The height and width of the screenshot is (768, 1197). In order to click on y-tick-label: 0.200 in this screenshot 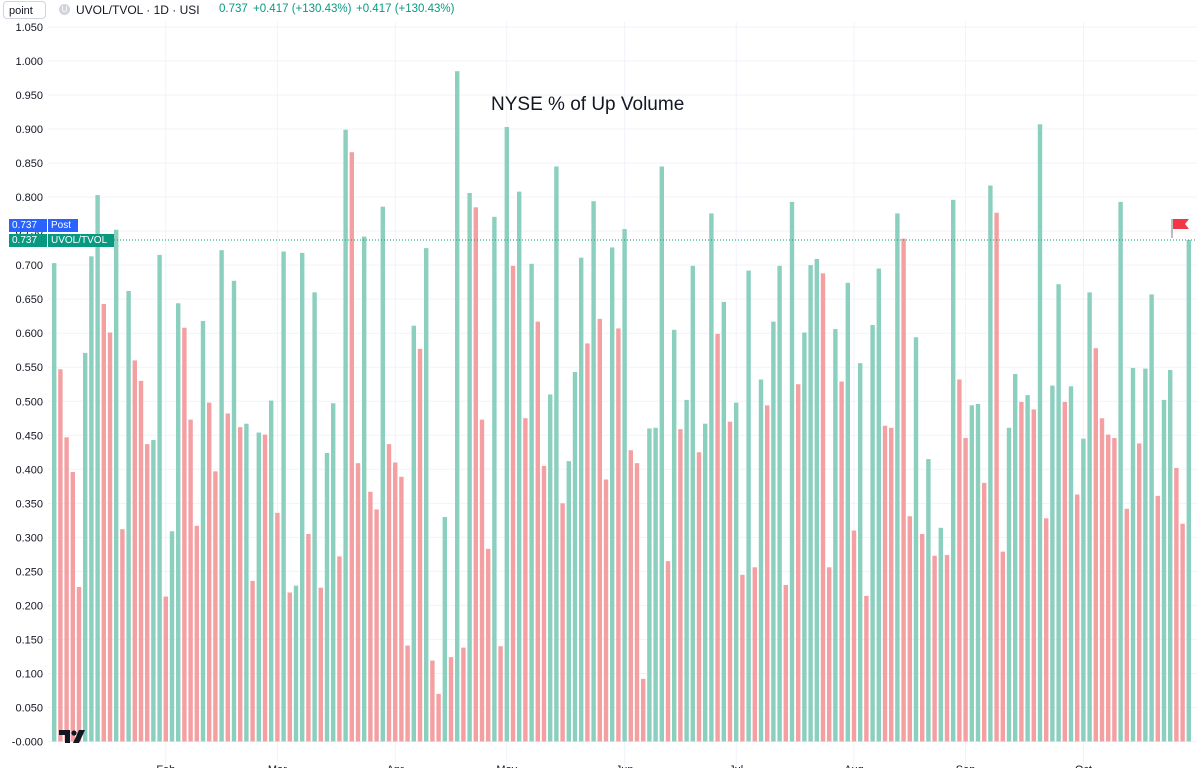, I will do `click(29, 606)`.